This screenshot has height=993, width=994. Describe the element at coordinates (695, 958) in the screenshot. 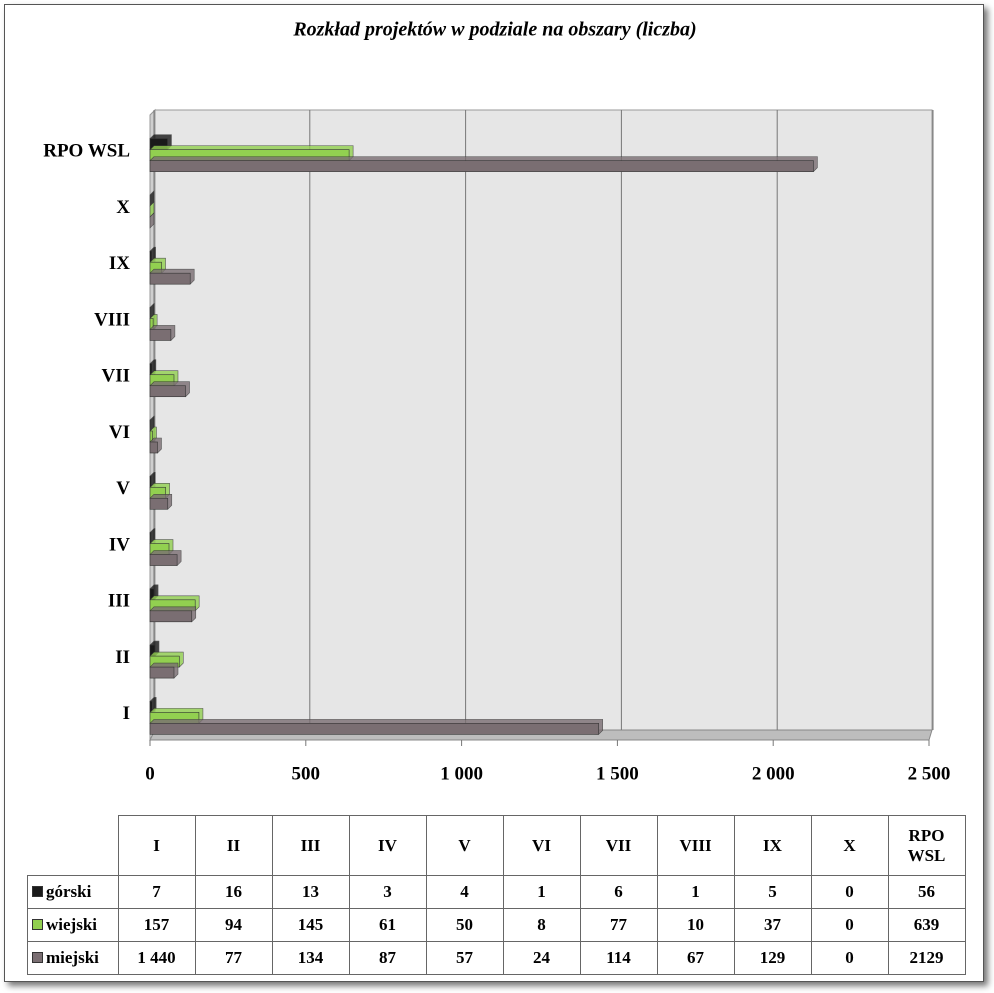

I see `table-cell: 67` at that location.